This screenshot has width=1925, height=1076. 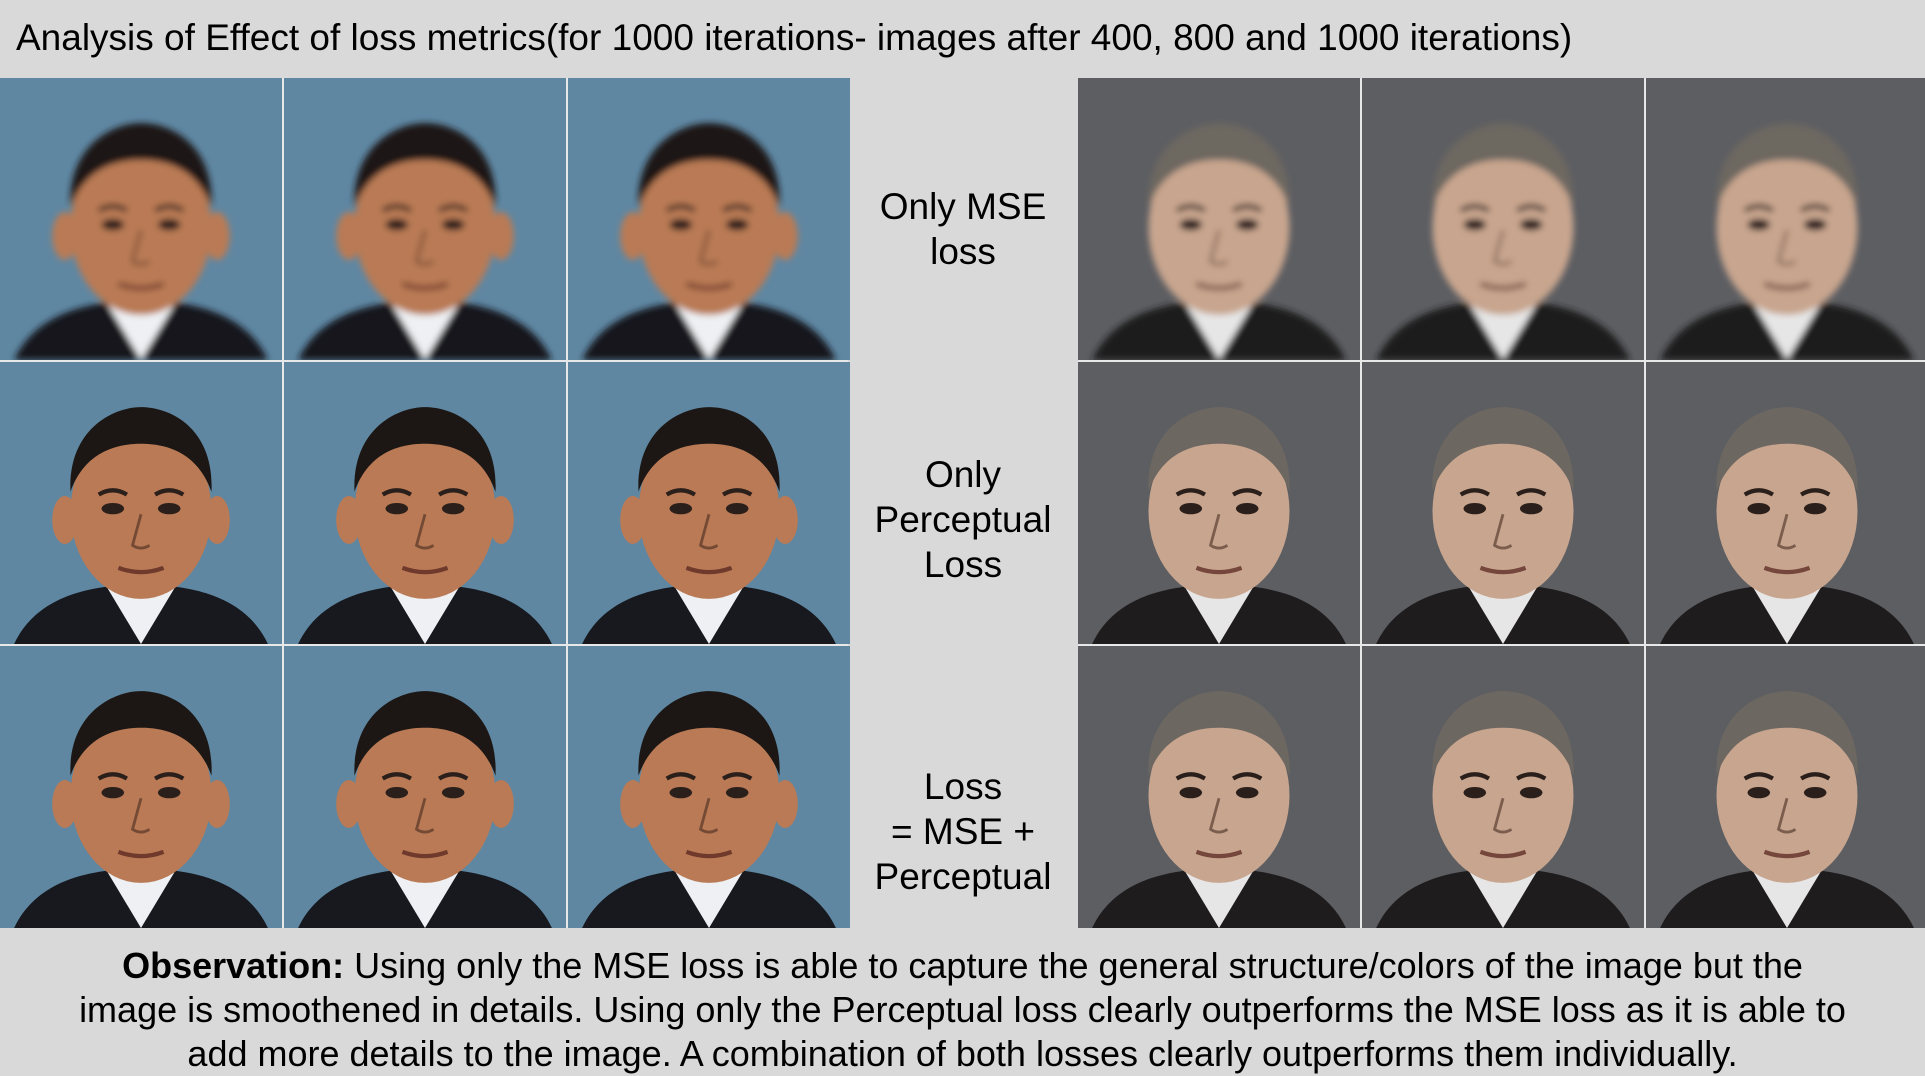 I want to click on right-row1-iter400-image, so click(x=1219, y=219).